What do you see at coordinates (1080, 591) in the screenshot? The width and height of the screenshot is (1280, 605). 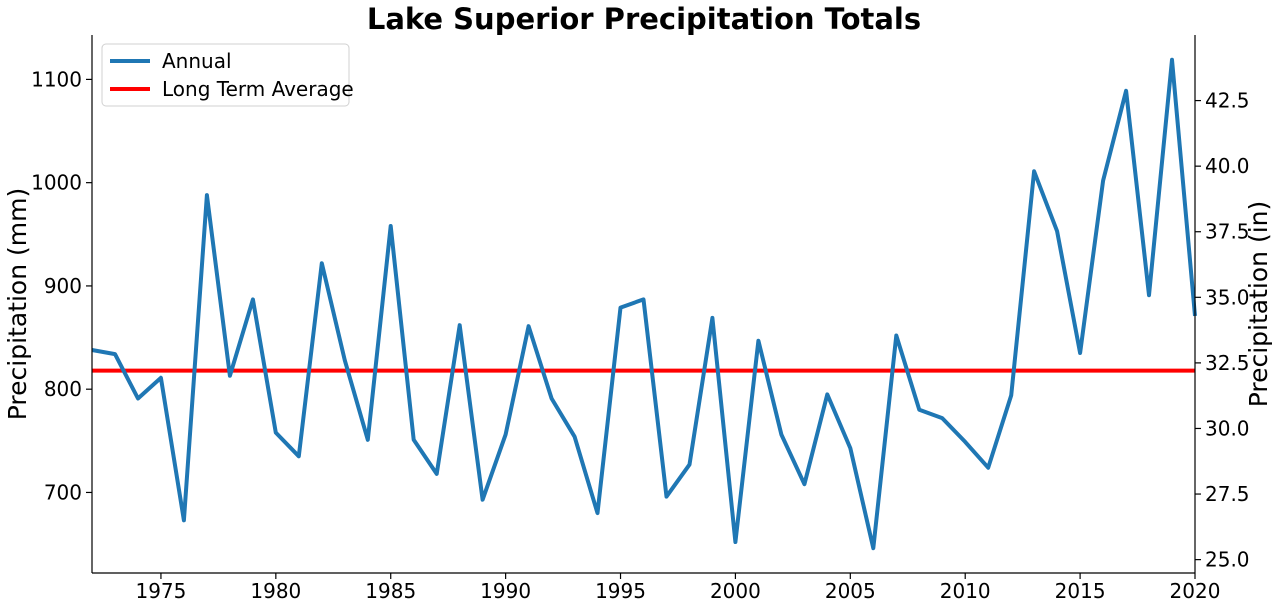 I see `x-tick-label: 2015` at bounding box center [1080, 591].